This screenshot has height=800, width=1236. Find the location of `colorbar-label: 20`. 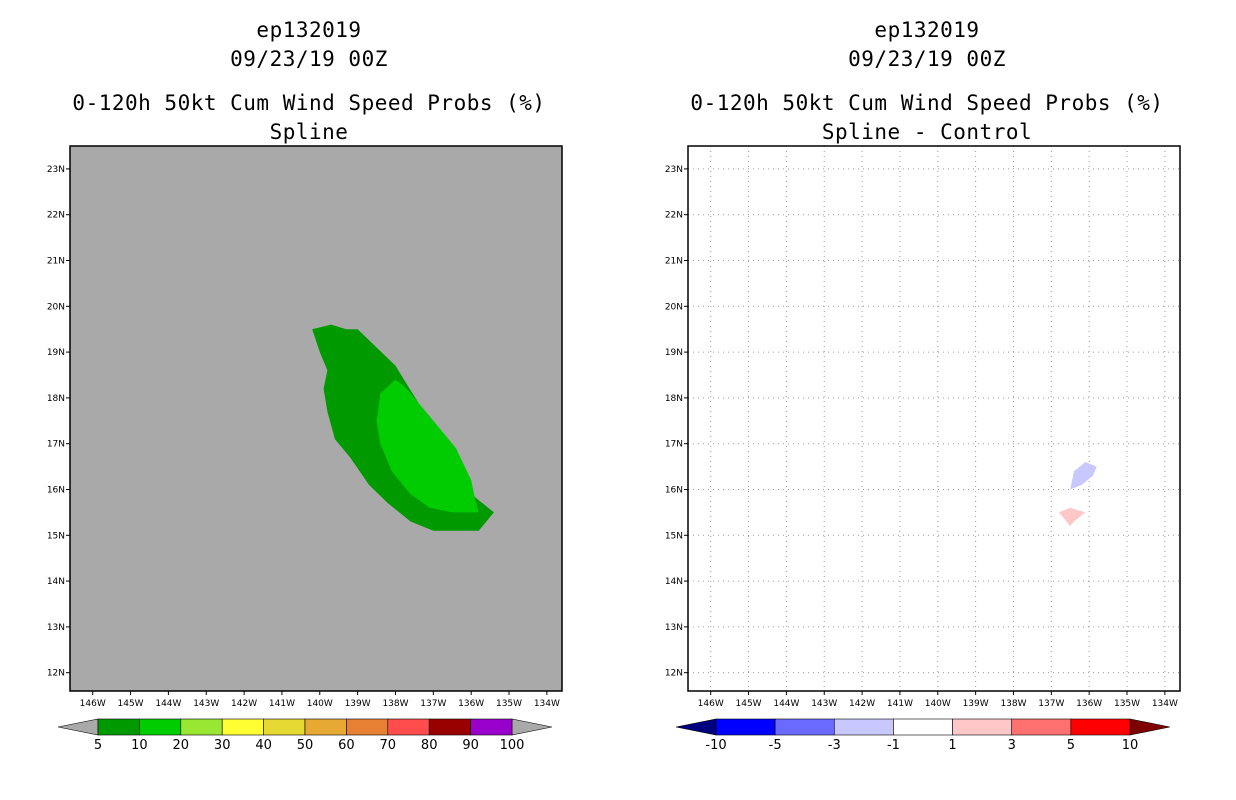

colorbar-label: 20 is located at coordinates (181, 745).